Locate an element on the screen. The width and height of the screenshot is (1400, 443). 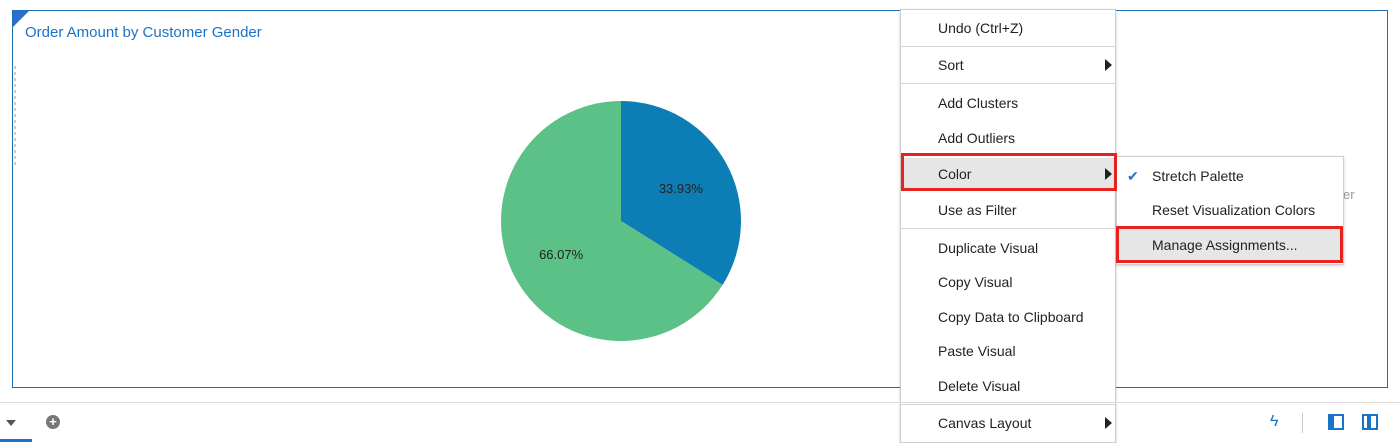
menu-item-label: Add Clusters is located at coordinates (978, 103).